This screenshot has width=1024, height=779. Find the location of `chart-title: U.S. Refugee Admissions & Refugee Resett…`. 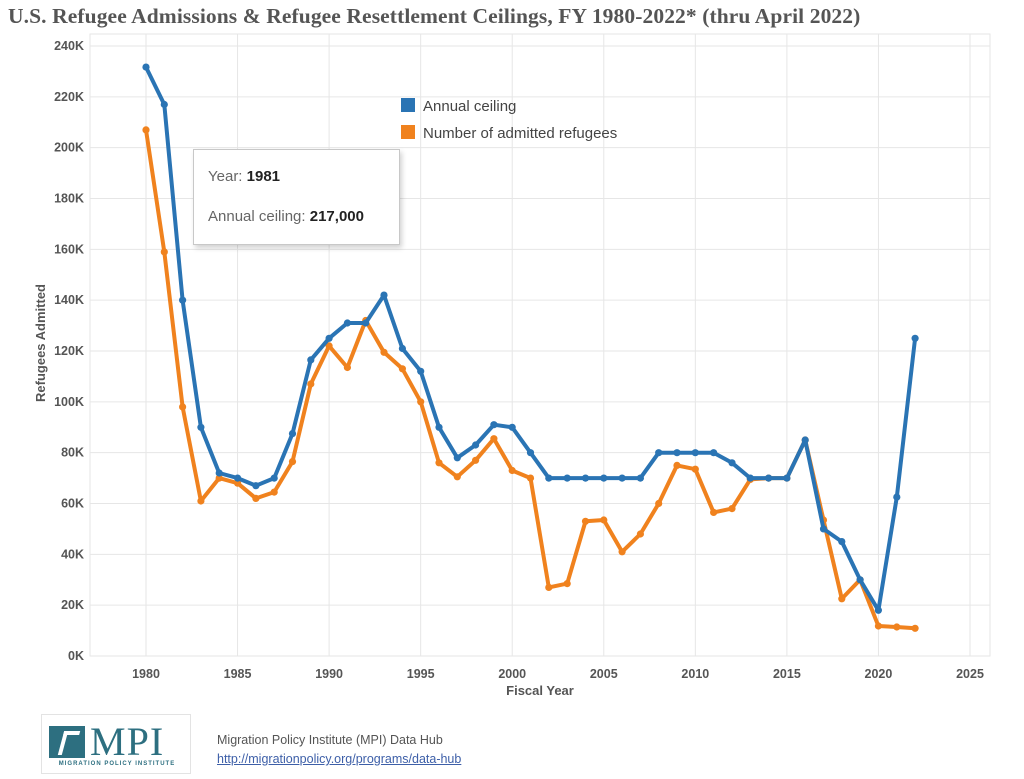

chart-title: U.S. Refugee Admissions & Refugee Resett… is located at coordinates (434, 16).